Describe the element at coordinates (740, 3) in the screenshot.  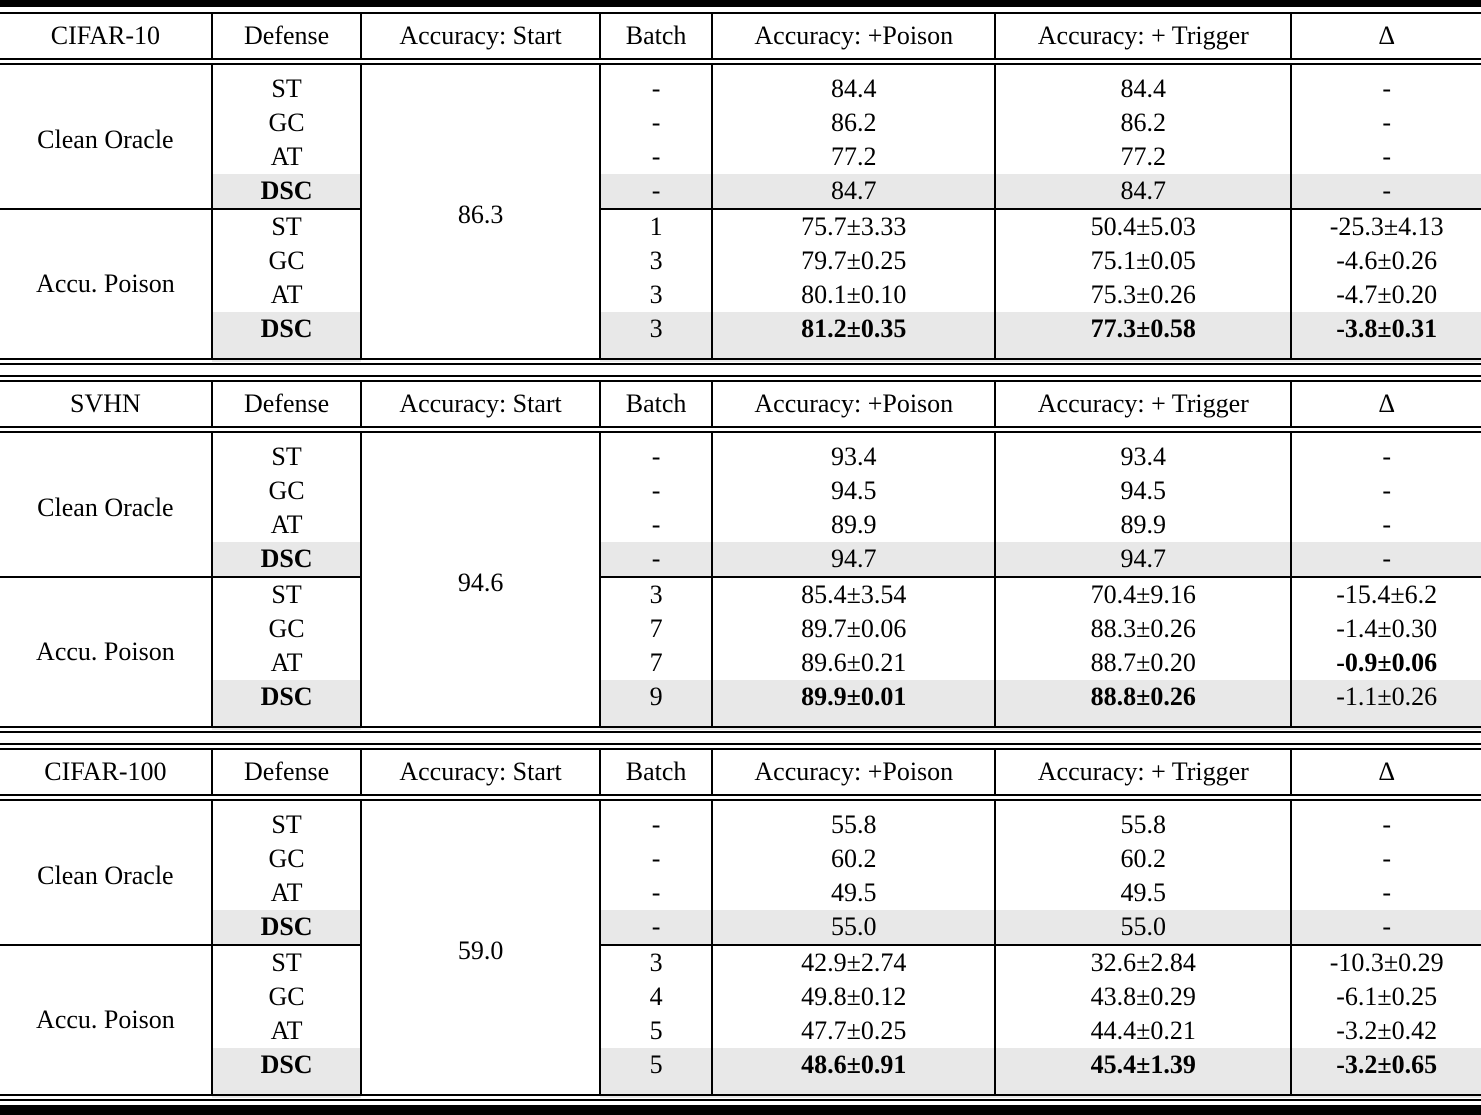
I see `top-heavy-rule` at that location.